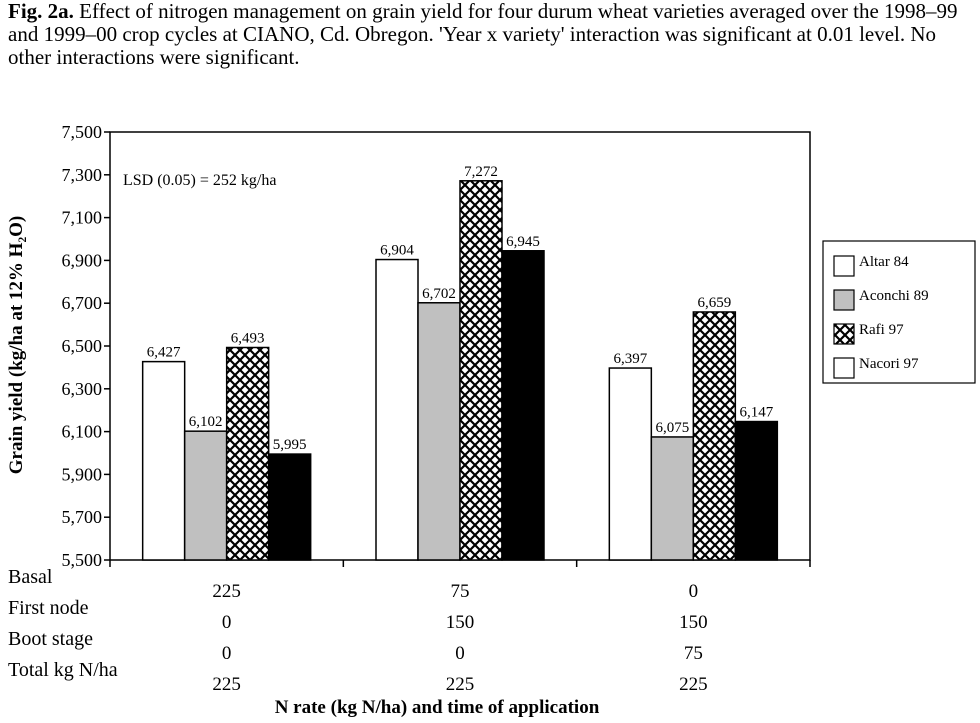 The height and width of the screenshot is (723, 980). Describe the element at coordinates (899, 312) in the screenshot. I see `legend: Altar 84 Aconchi 89 Rafi 97 Nacori 97` at that location.